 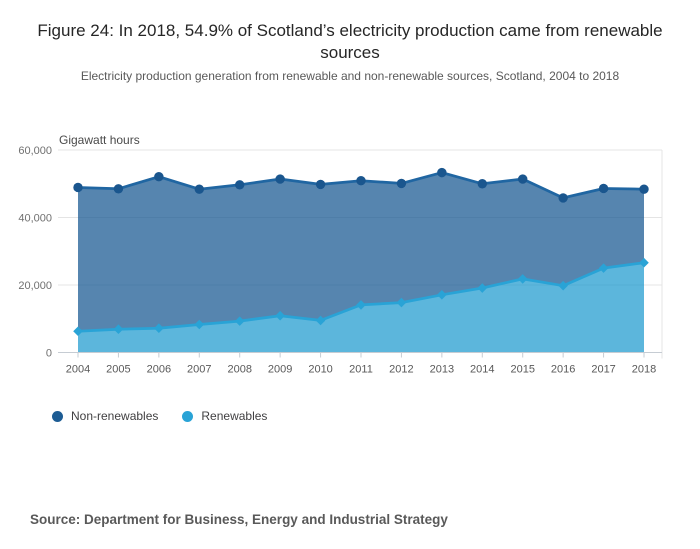 I want to click on svg-text: 40,000, so click(x=35, y=219).